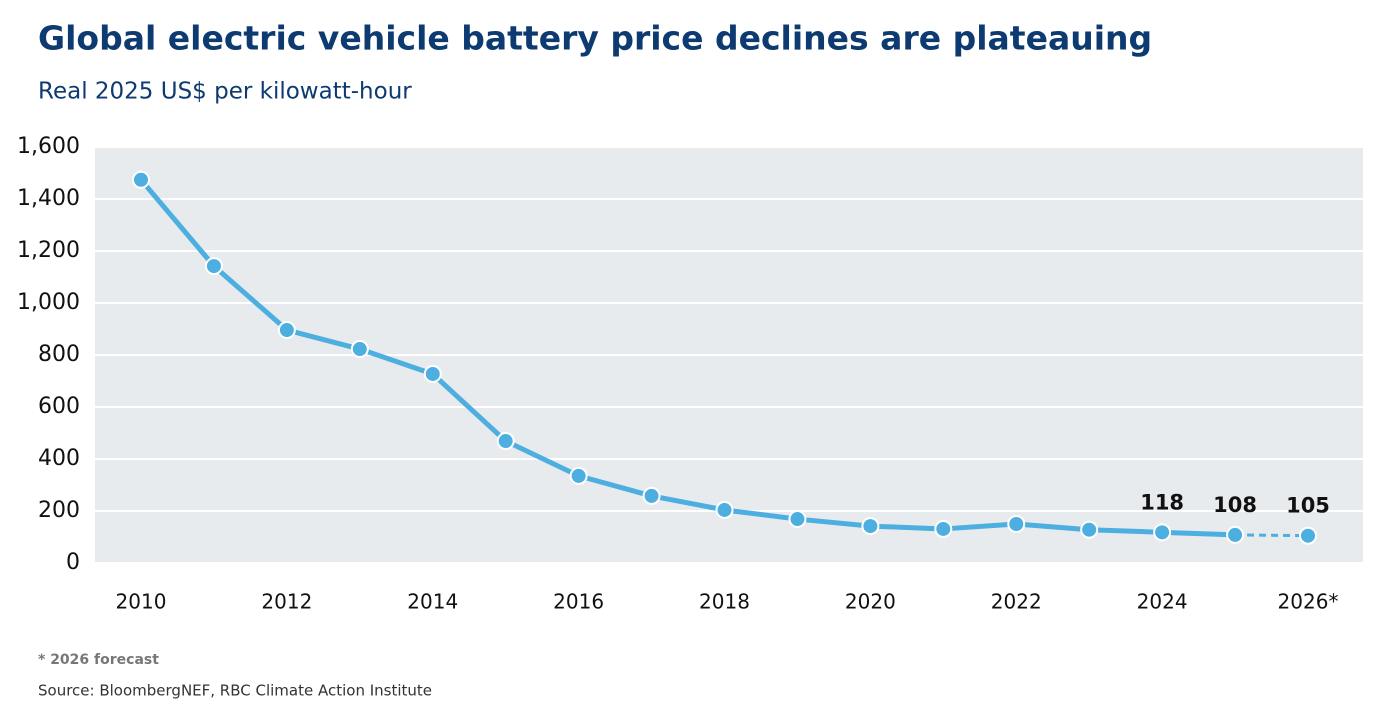 The width and height of the screenshot is (1375, 717). What do you see at coordinates (1162, 502) in the screenshot?
I see `value-label: 118` at bounding box center [1162, 502].